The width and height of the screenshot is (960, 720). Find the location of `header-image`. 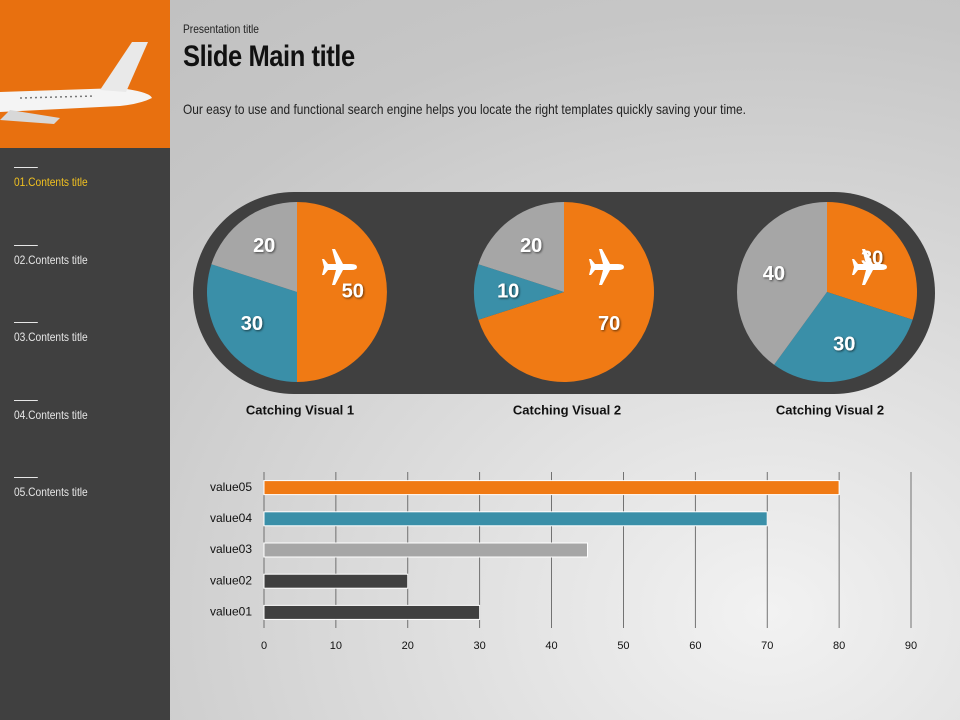

header-image is located at coordinates (85, 74).